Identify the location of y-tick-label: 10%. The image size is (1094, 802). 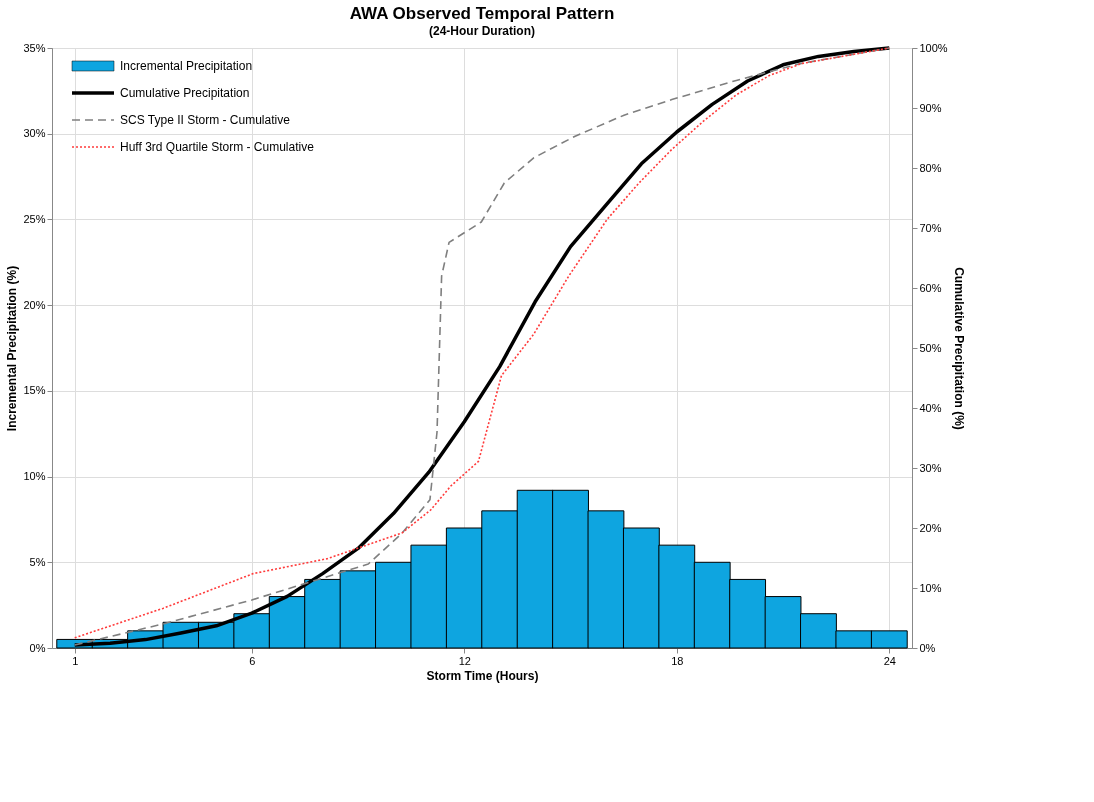
(34, 476).